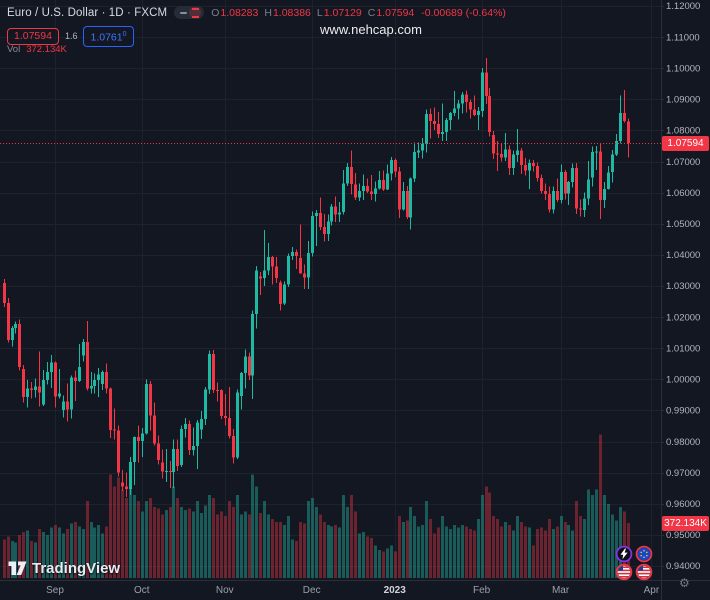 Image resolution: width=710 pixels, height=600 pixels. What do you see at coordinates (312, 590) in the screenshot?
I see `time-tick-label: Dec` at bounding box center [312, 590].